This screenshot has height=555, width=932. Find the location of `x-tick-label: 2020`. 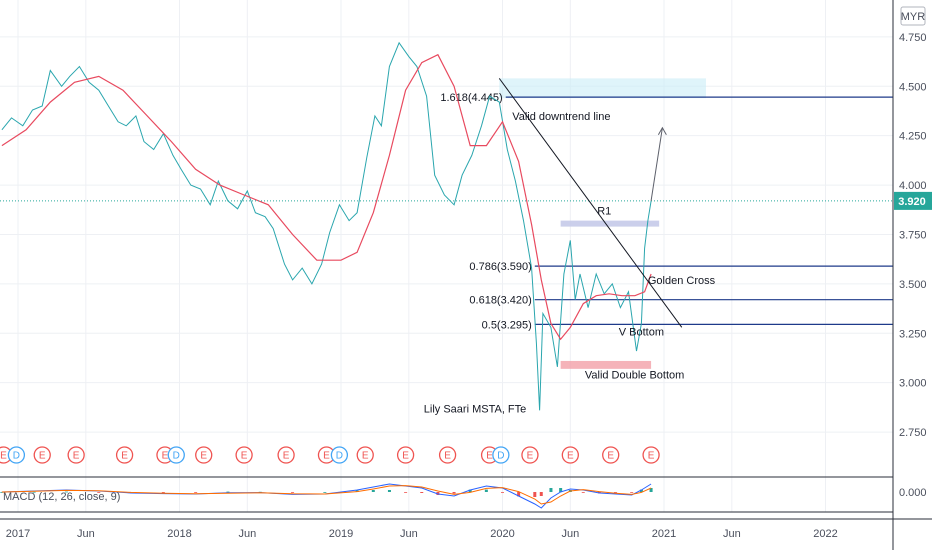

x-tick-label: 2020 is located at coordinates (502, 534).